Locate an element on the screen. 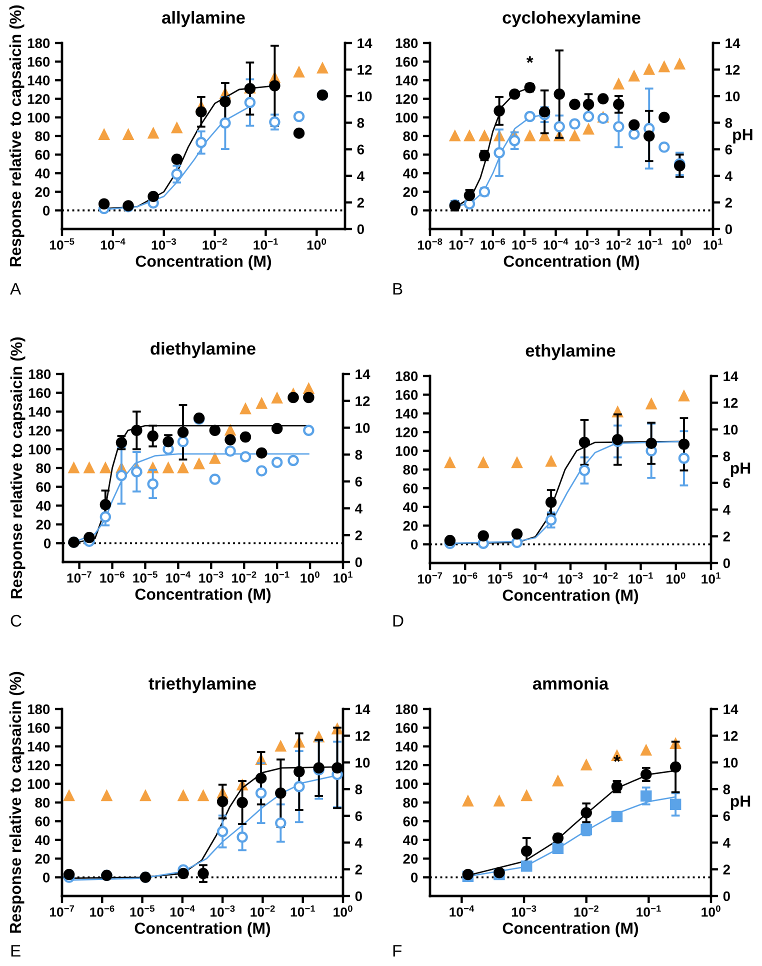 The image size is (762, 966). text: C is located at coordinates (16, 620).